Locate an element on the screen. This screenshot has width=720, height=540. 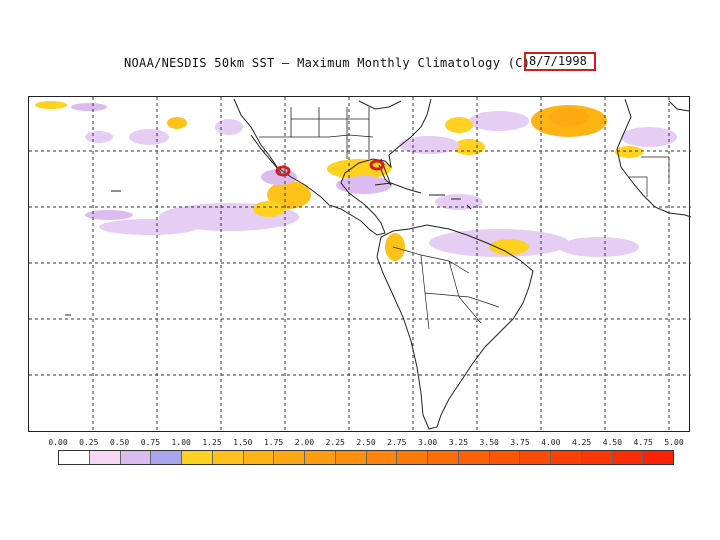
legend-tick-label: 0.00 is located at coordinates (58, 442).